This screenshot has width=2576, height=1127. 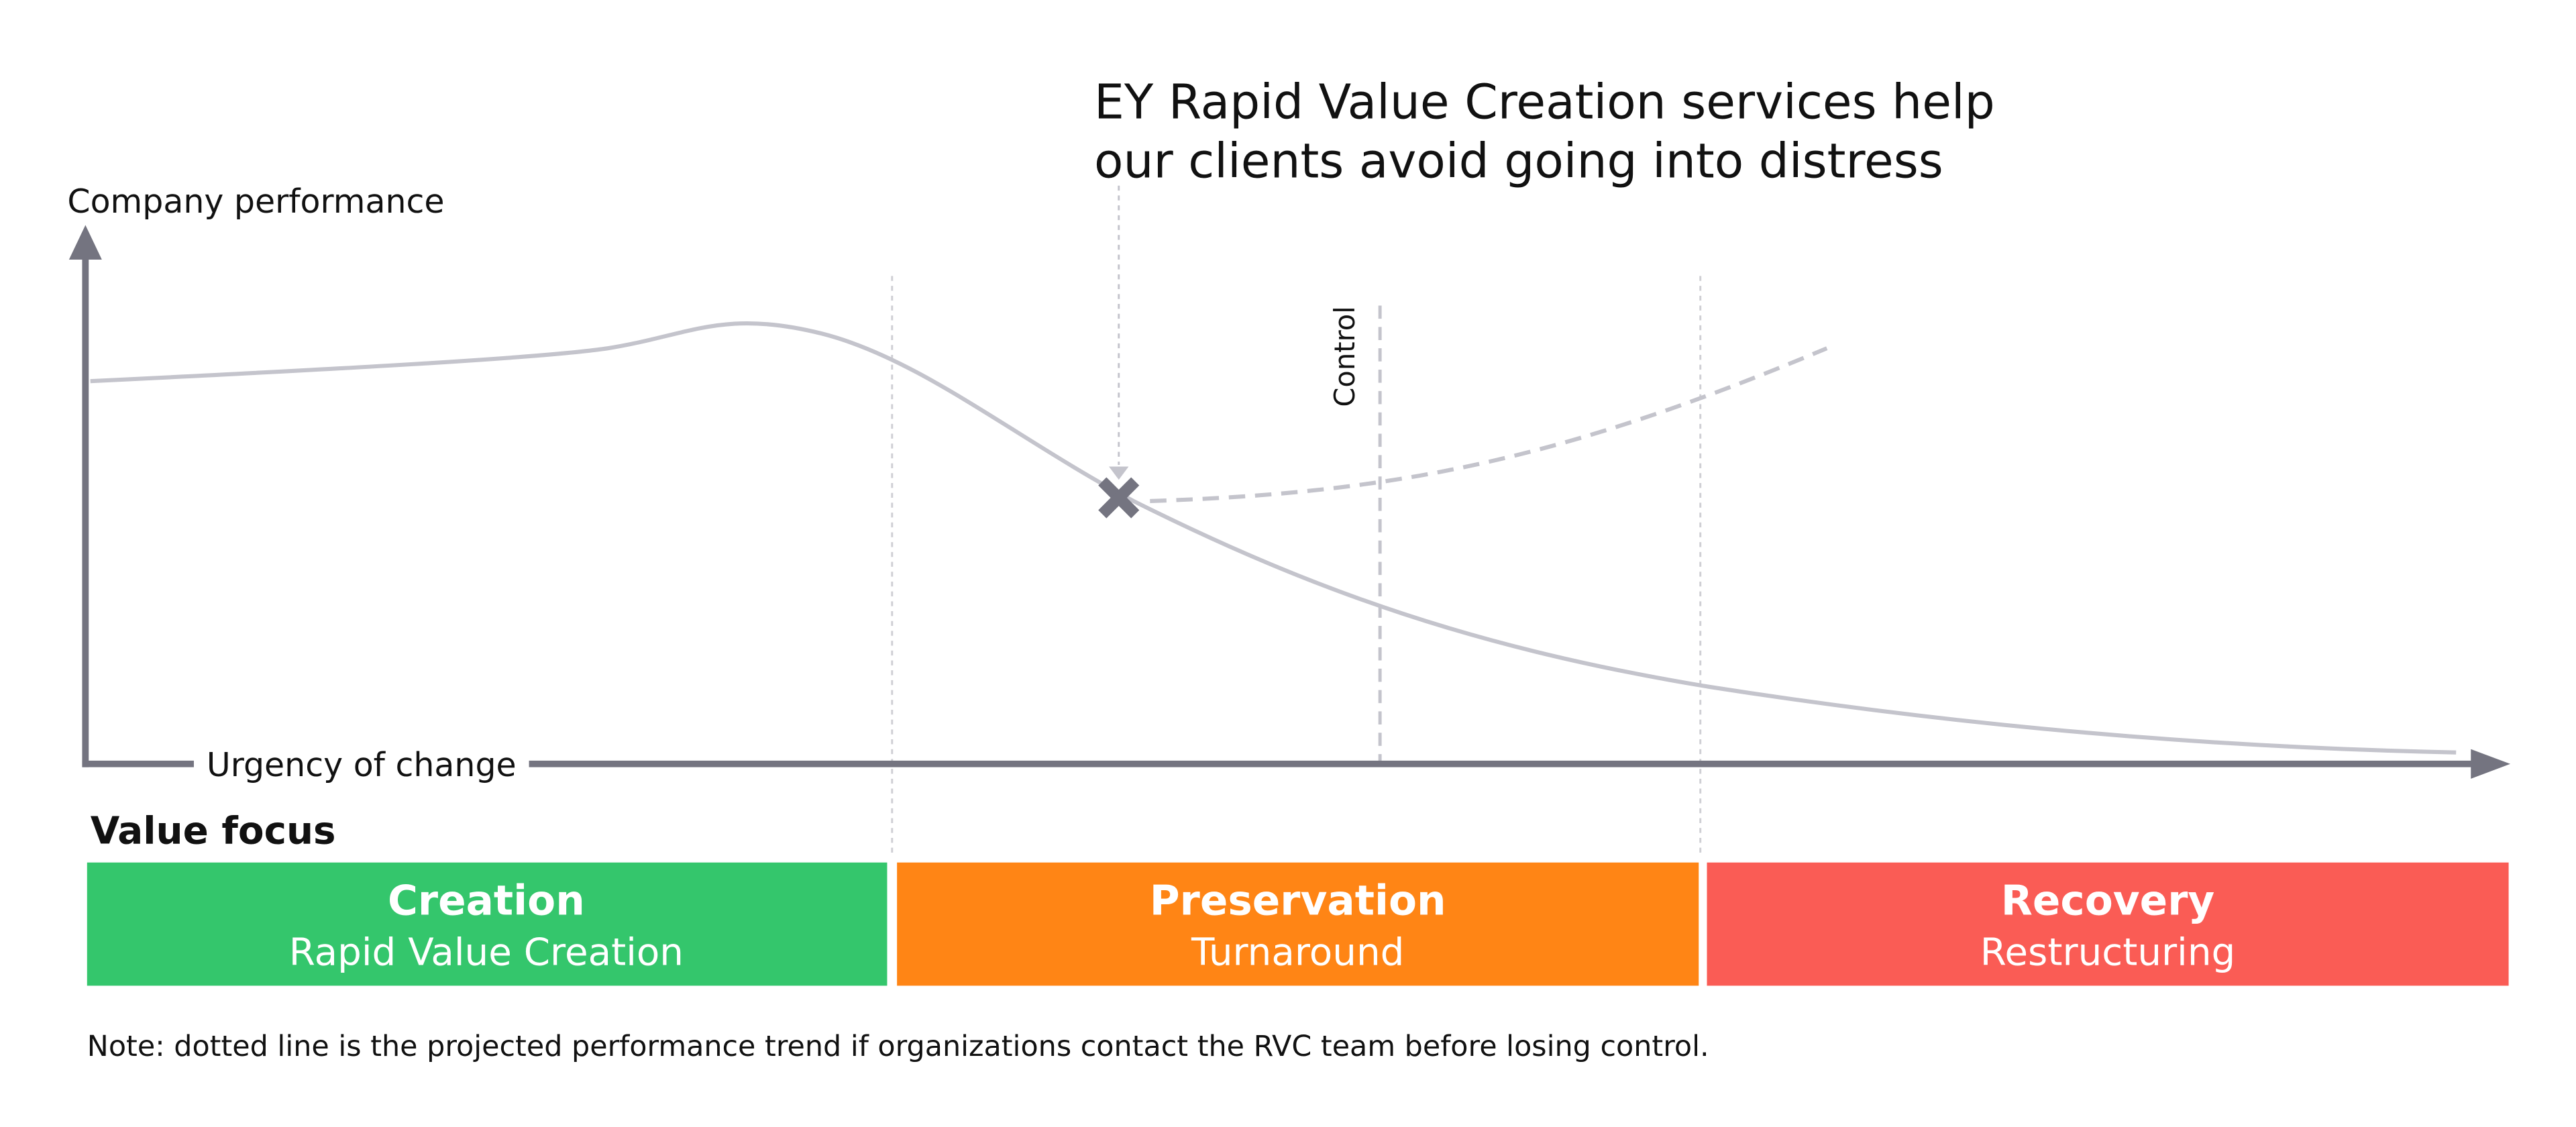 What do you see at coordinates (486, 952) in the screenshot?
I see `phase-service: Rapid Value Creation` at bounding box center [486, 952].